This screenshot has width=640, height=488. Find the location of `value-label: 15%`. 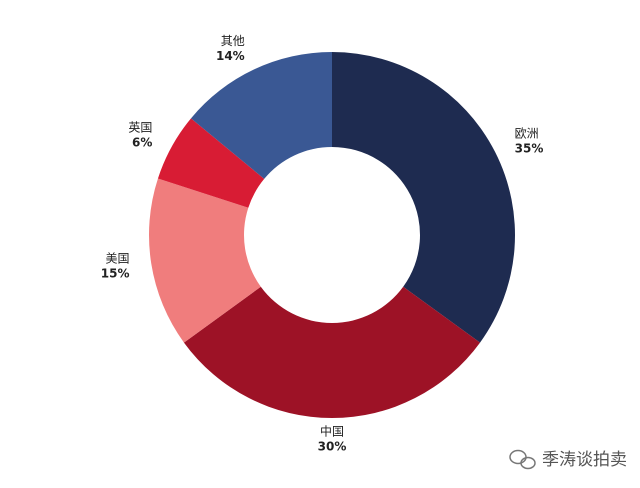

value-label: 15% is located at coordinates (115, 274).